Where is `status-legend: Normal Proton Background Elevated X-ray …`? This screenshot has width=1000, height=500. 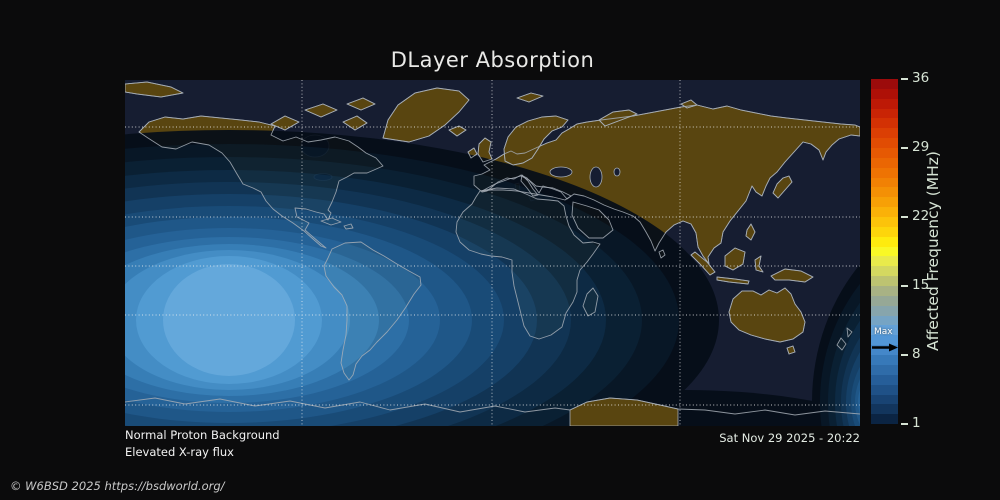 status-legend: Normal Proton Background Elevated X-ray … is located at coordinates (202, 444).